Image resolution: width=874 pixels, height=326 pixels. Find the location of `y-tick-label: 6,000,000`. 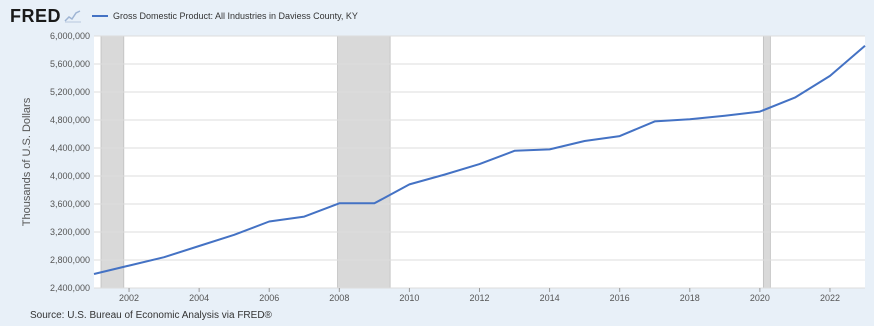

y-tick-label: 6,000,000 is located at coordinates (70, 36).